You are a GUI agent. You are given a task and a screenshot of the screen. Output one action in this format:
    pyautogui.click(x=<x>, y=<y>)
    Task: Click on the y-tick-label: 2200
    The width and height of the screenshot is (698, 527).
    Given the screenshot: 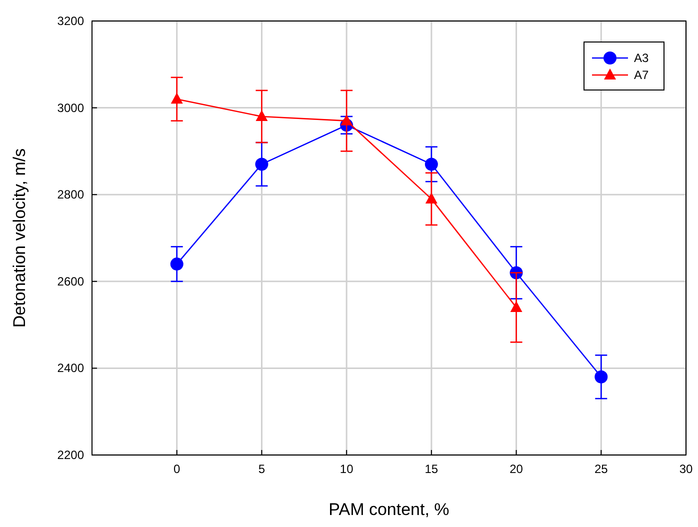 What is the action you would take?
    pyautogui.click(x=70, y=455)
    